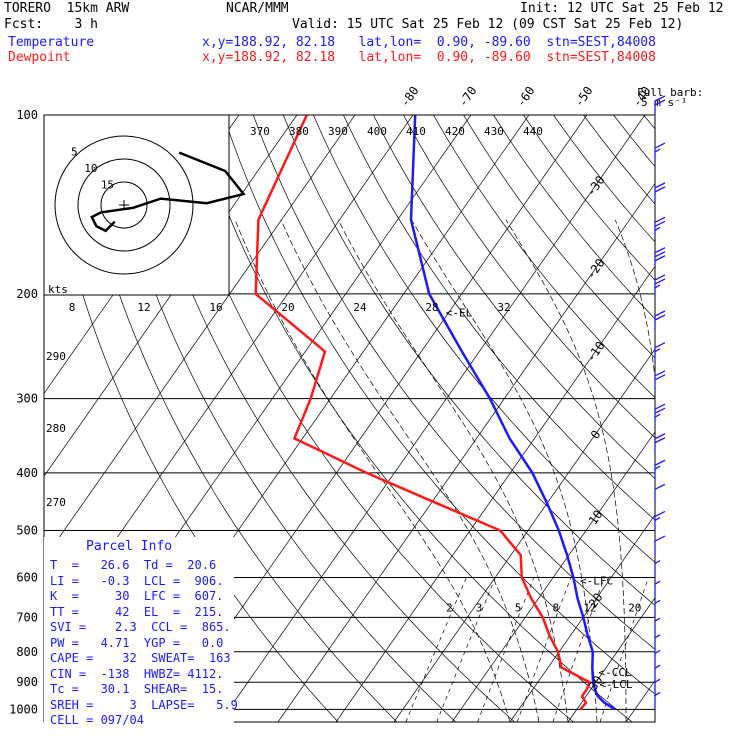 This screenshot has width=740, height=740. What do you see at coordinates (257, 8) in the screenshot?
I see `center-title: NCAR/MMM` at bounding box center [257, 8].